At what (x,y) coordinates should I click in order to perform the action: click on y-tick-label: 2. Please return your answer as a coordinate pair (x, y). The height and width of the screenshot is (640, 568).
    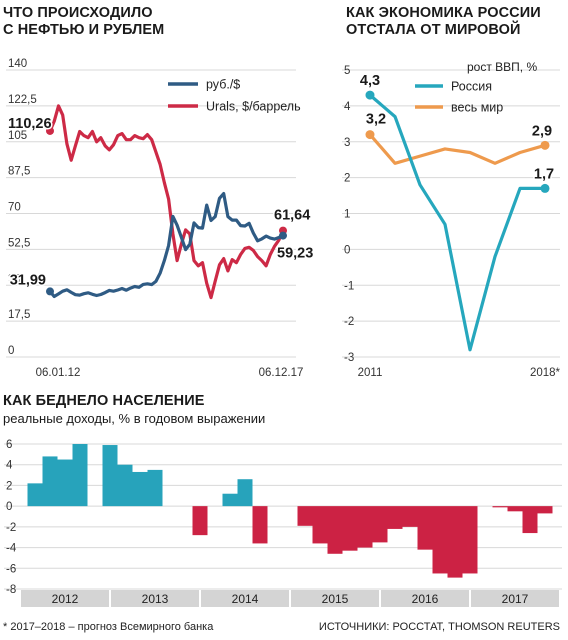
    Looking at the image, I should click on (9, 486).